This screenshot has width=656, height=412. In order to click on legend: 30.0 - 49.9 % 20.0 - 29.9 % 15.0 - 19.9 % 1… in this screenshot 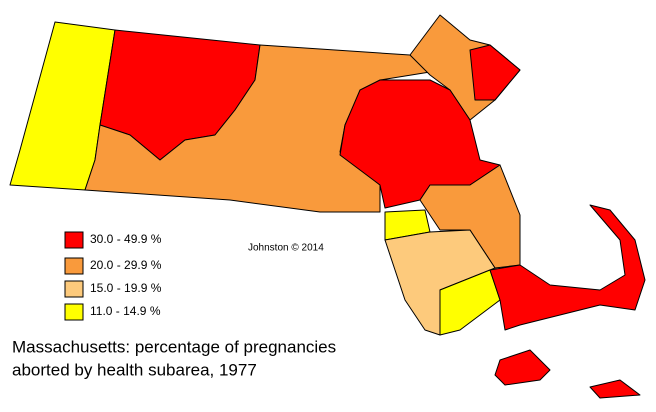, I will do `click(113, 276)`.